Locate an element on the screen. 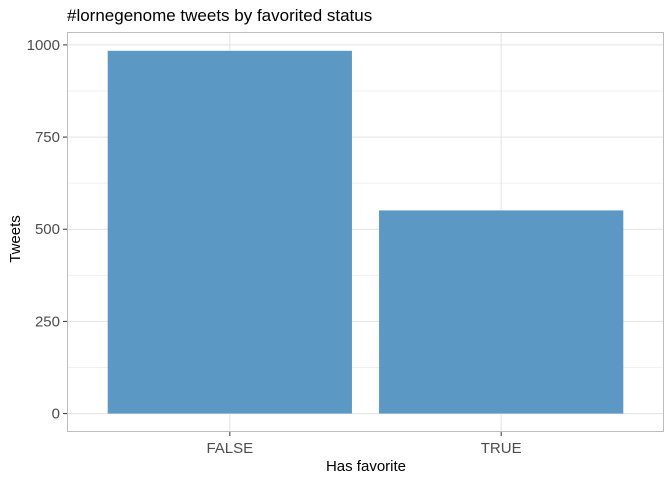 The image size is (672, 480). x-axis-title: Has favorite is located at coordinates (366, 466).